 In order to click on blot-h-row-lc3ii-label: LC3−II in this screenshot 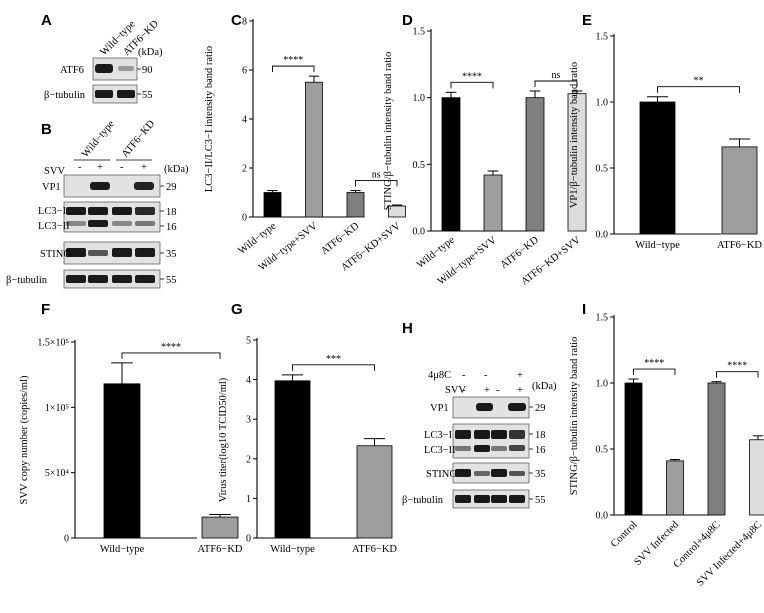, I will do `click(440, 450)`.